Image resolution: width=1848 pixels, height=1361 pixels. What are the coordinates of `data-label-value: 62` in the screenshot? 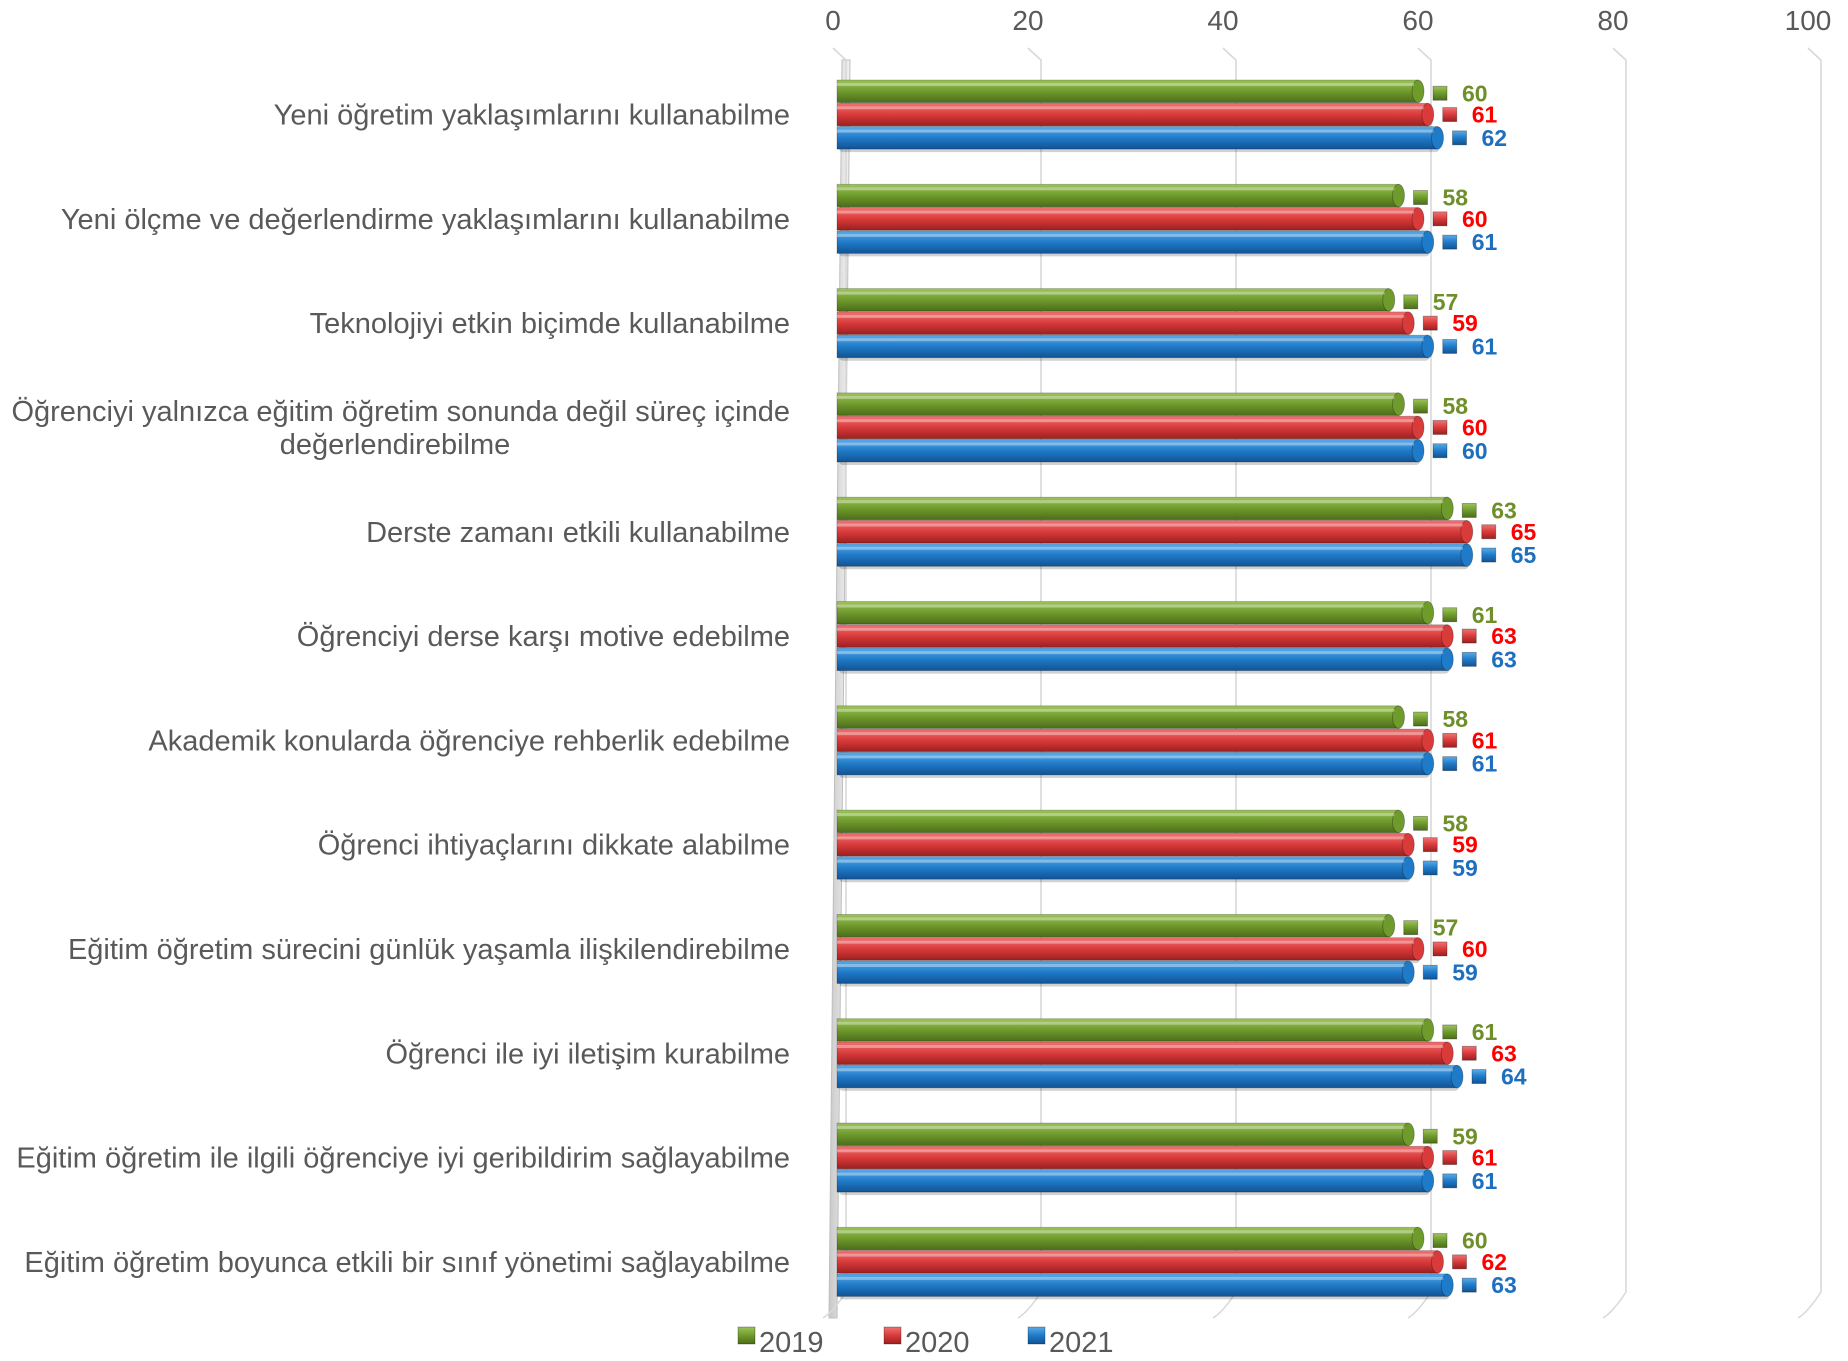 It's located at (1495, 1262).